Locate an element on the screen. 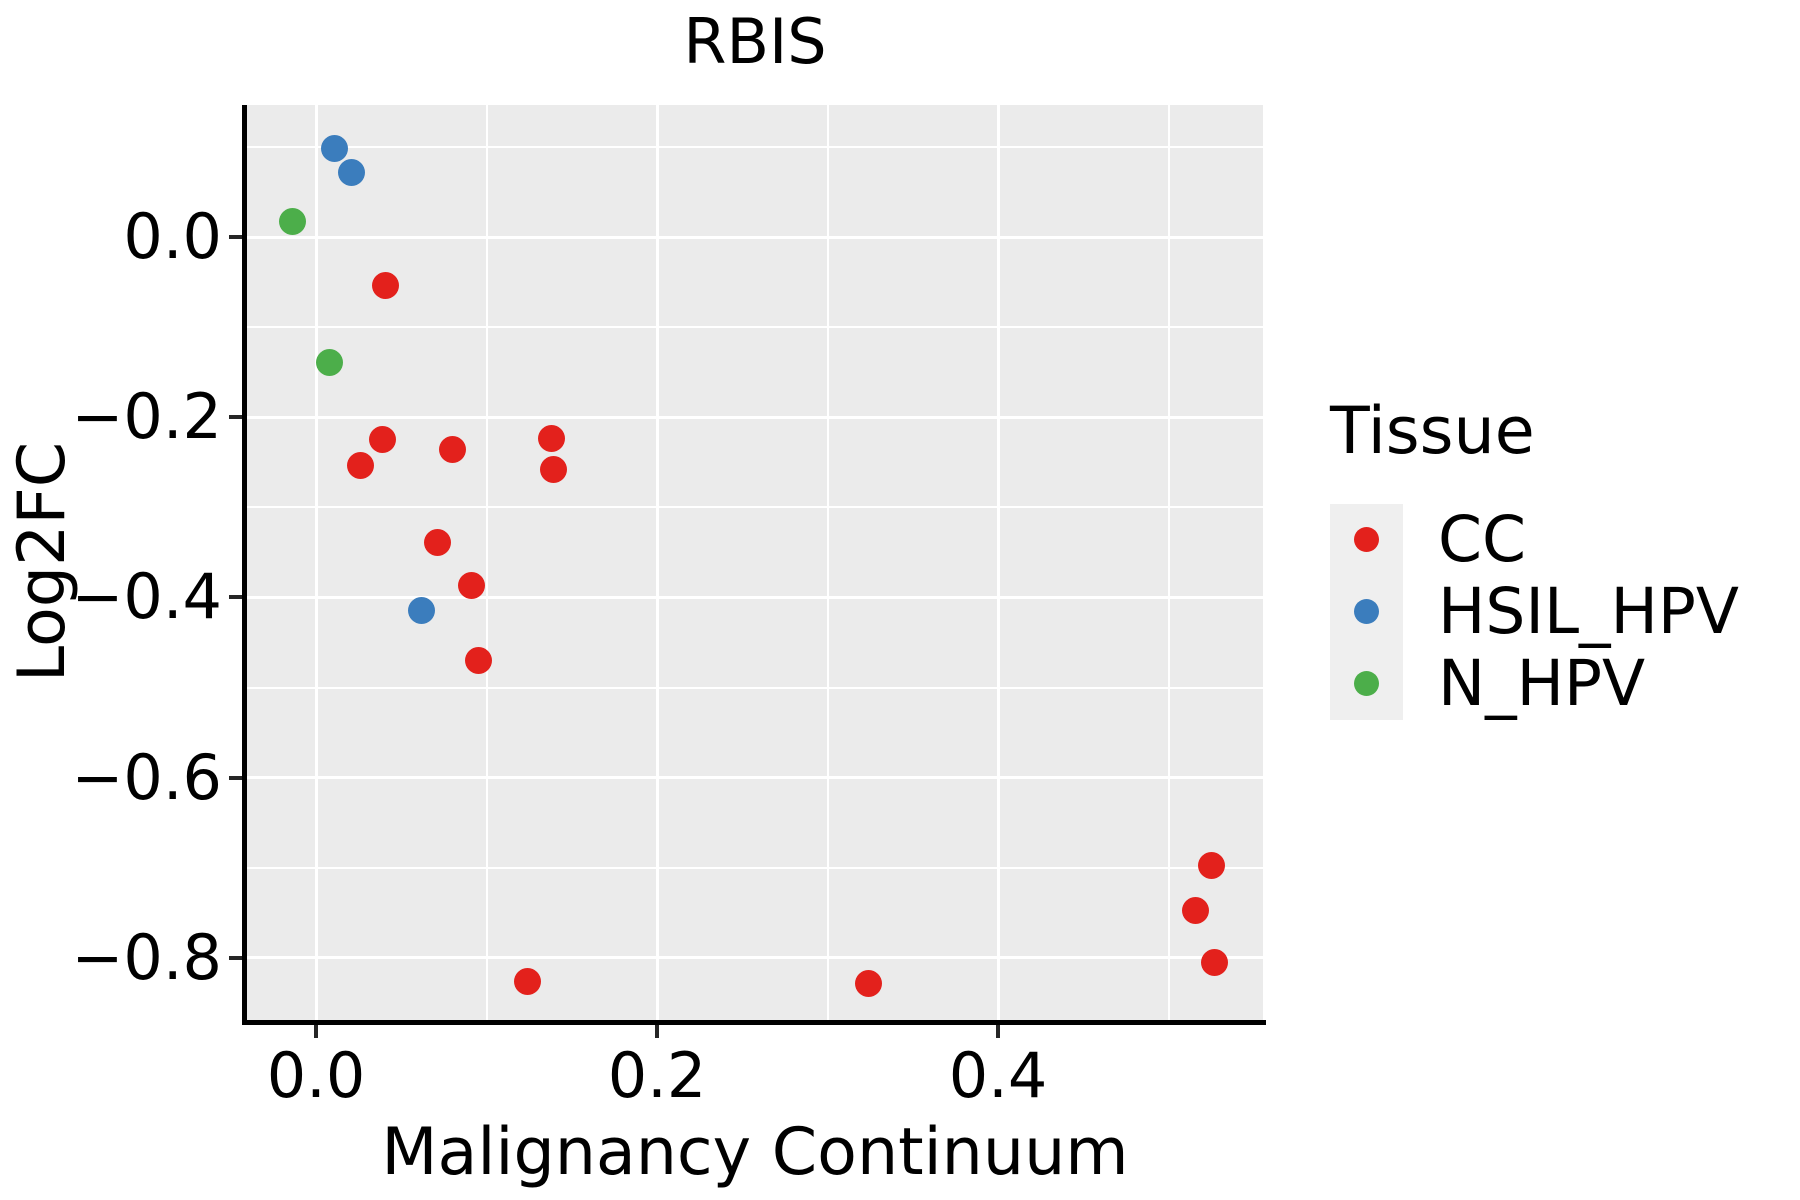  plot-title: RBIS is located at coordinates (755, 41).